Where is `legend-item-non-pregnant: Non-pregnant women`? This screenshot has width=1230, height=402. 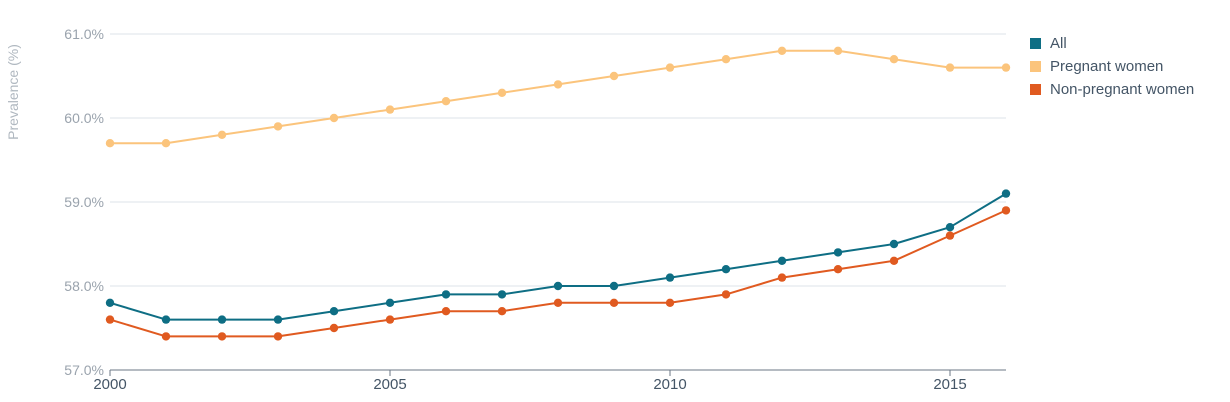
legend-item-non-pregnant: Non-pregnant women is located at coordinates (1112, 89).